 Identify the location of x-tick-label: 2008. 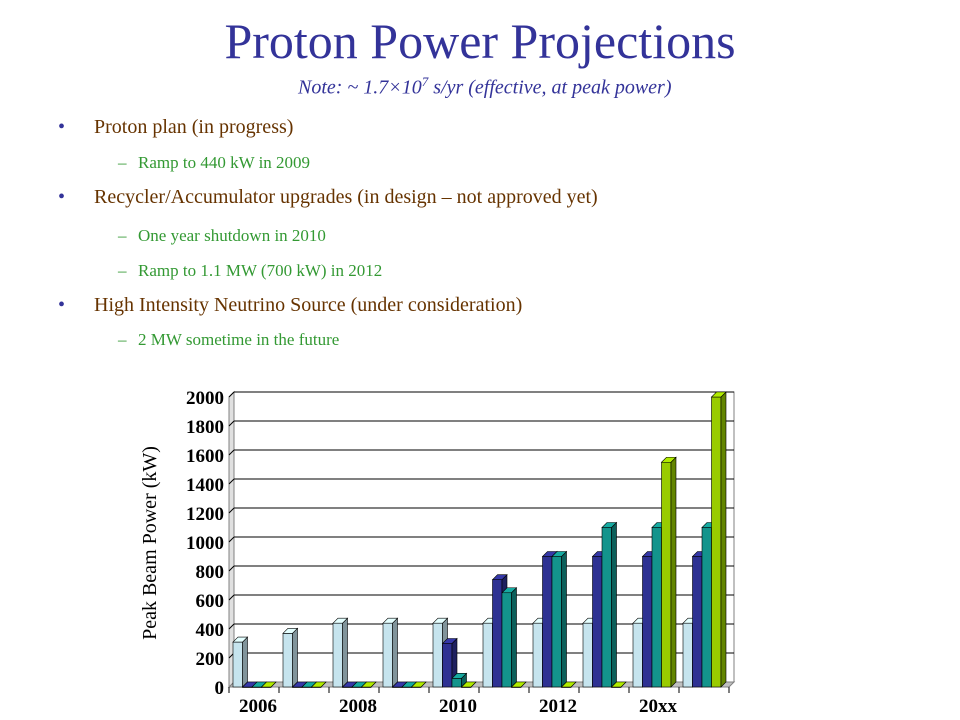
(358, 706).